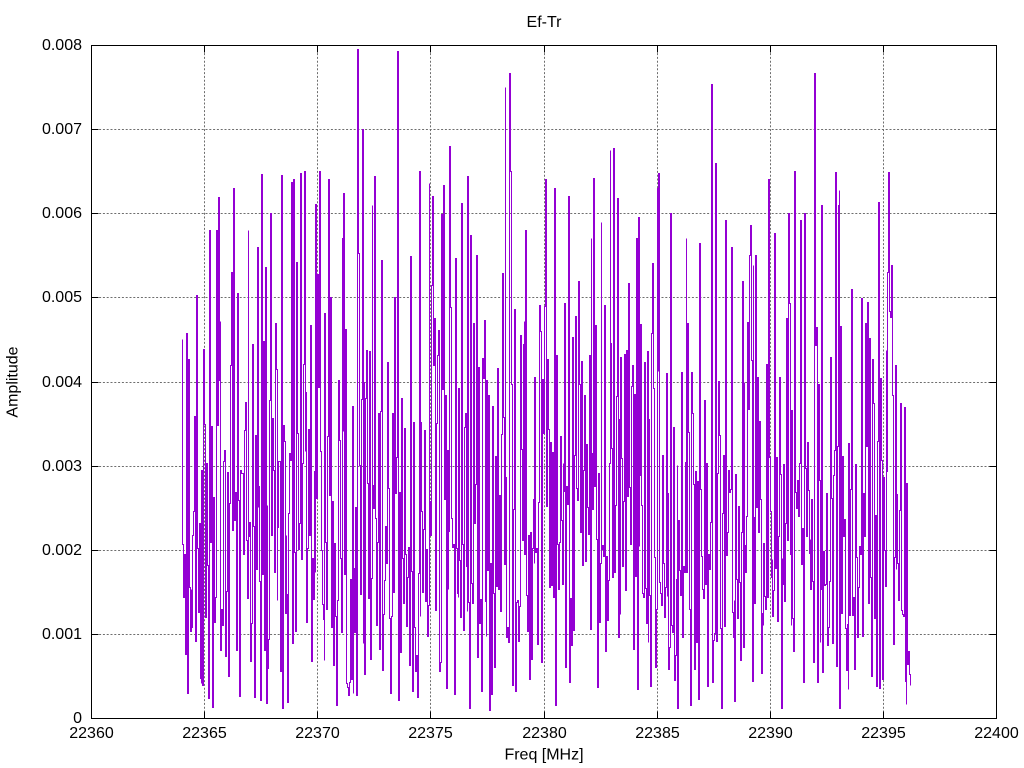  Describe the element at coordinates (62, 129) in the screenshot. I see `svg-text: 0.007` at that location.